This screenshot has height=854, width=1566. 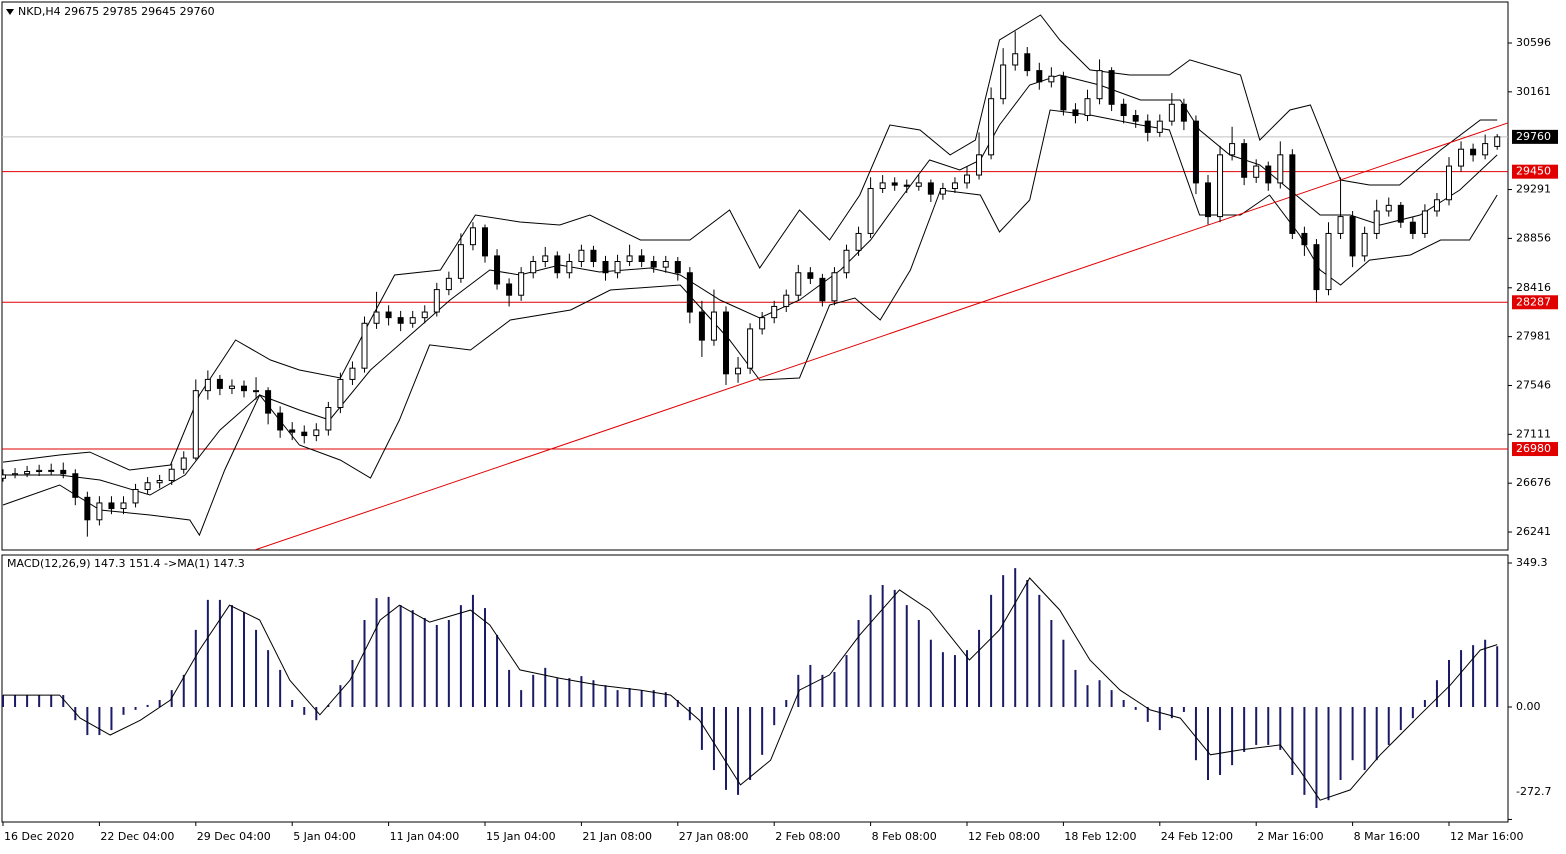 What do you see at coordinates (1197, 836) in the screenshot?
I see `x-tick-label: 24 Feb 12:00` at bounding box center [1197, 836].